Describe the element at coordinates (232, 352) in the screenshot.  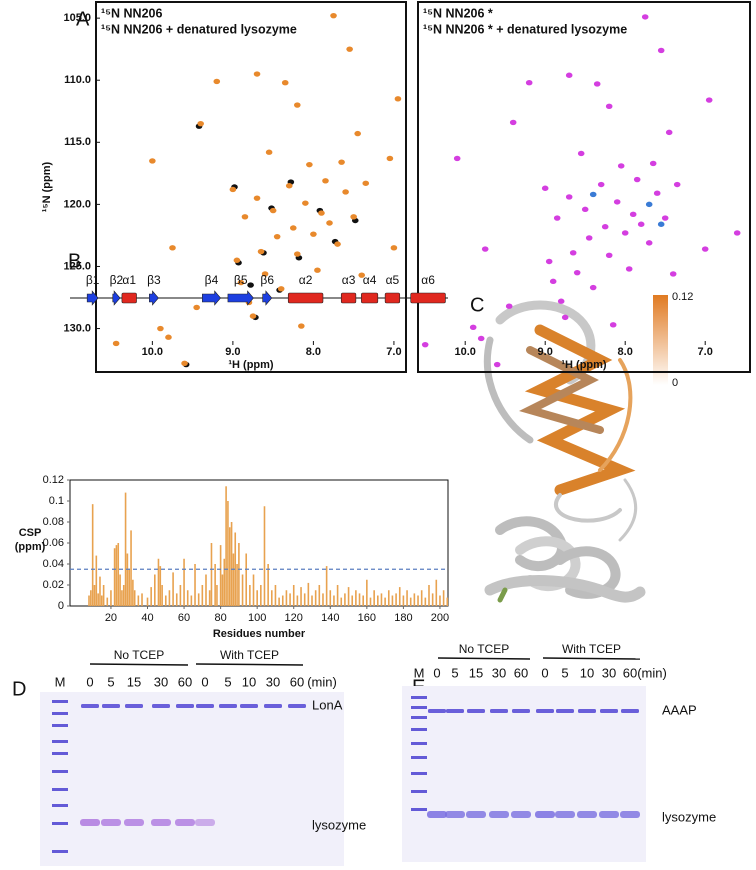
I see `x-tick-label: 9.0` at that location.